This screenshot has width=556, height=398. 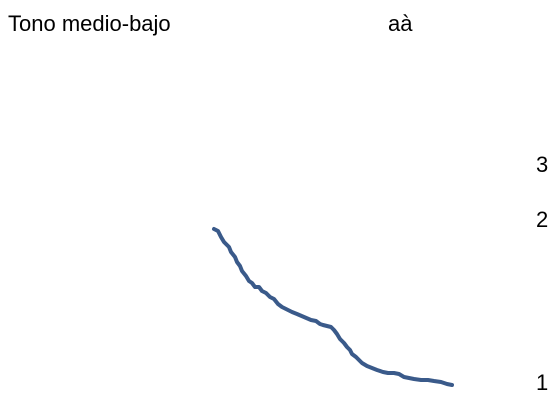 I want to click on scale-level-2: 2, so click(x=542, y=219).